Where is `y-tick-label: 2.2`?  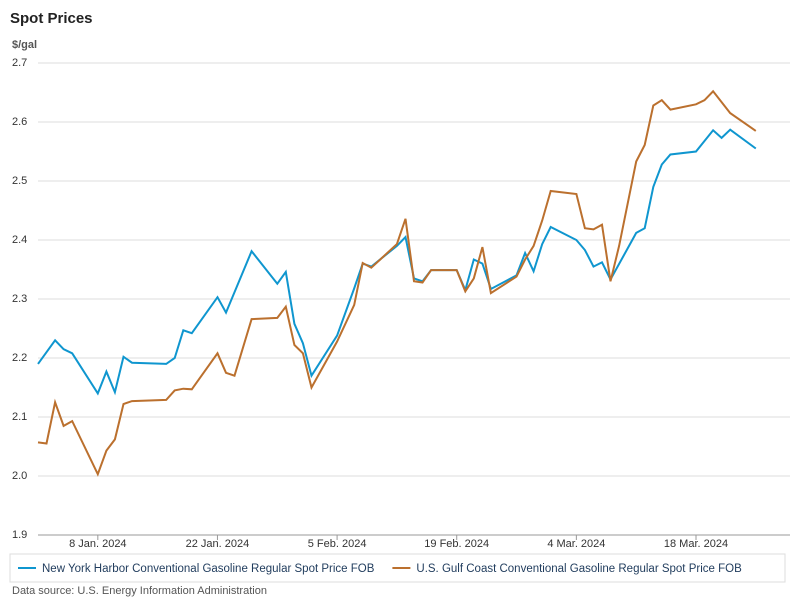 y-tick-label: 2.2 is located at coordinates (19, 358).